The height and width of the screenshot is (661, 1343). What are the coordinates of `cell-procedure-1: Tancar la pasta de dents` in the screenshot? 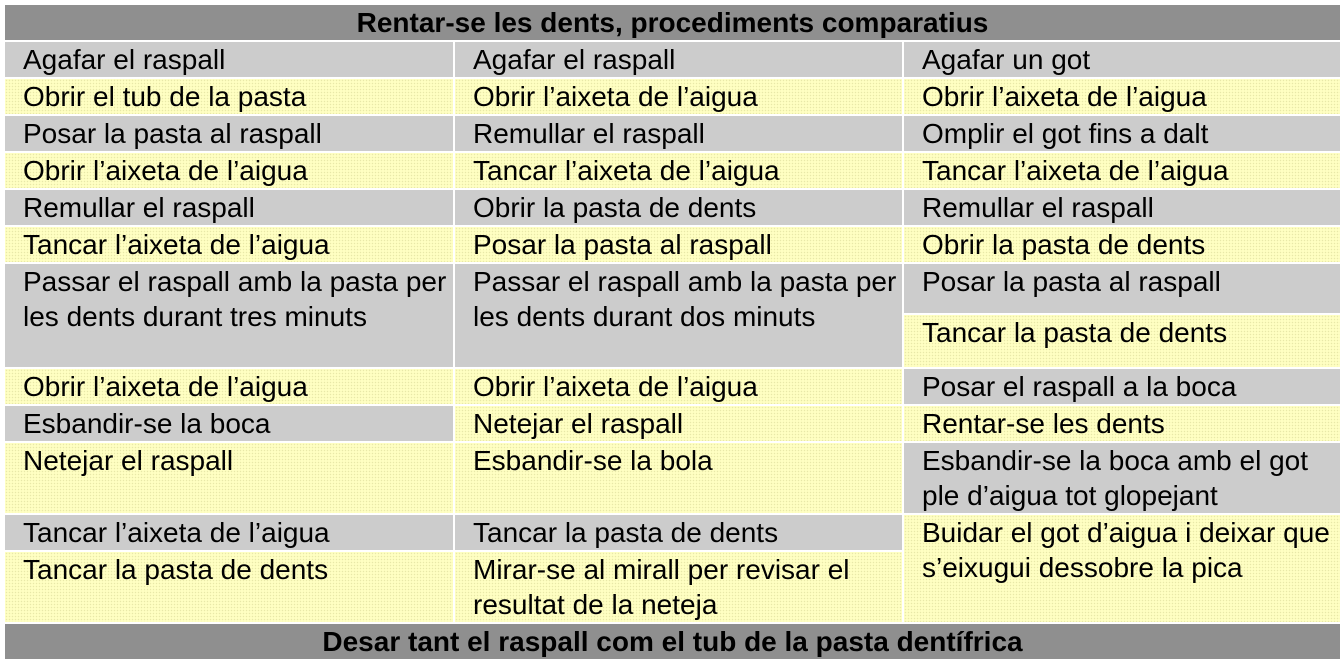 It's located at (229, 587).